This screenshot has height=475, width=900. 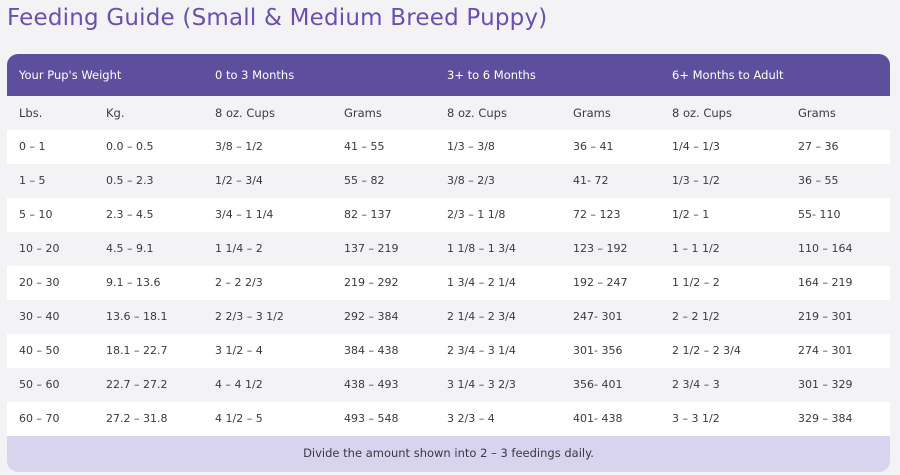 I want to click on table-cell: 329 – 384, so click(x=825, y=418).